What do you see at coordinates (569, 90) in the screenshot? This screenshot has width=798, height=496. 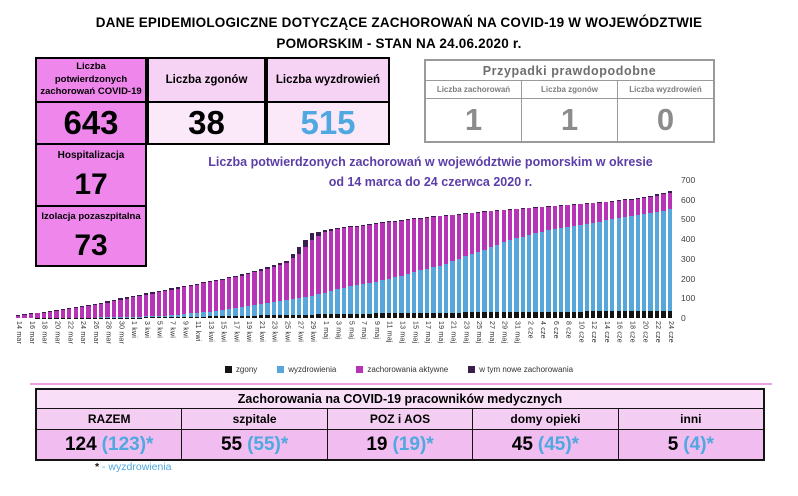 I see `probable-deaths-label: Liczba zgonów` at bounding box center [569, 90].